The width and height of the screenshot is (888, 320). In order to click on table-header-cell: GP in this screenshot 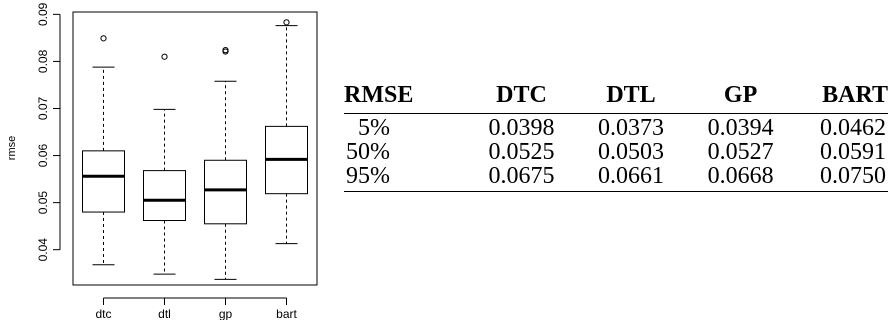, I will do `click(740, 97)`.